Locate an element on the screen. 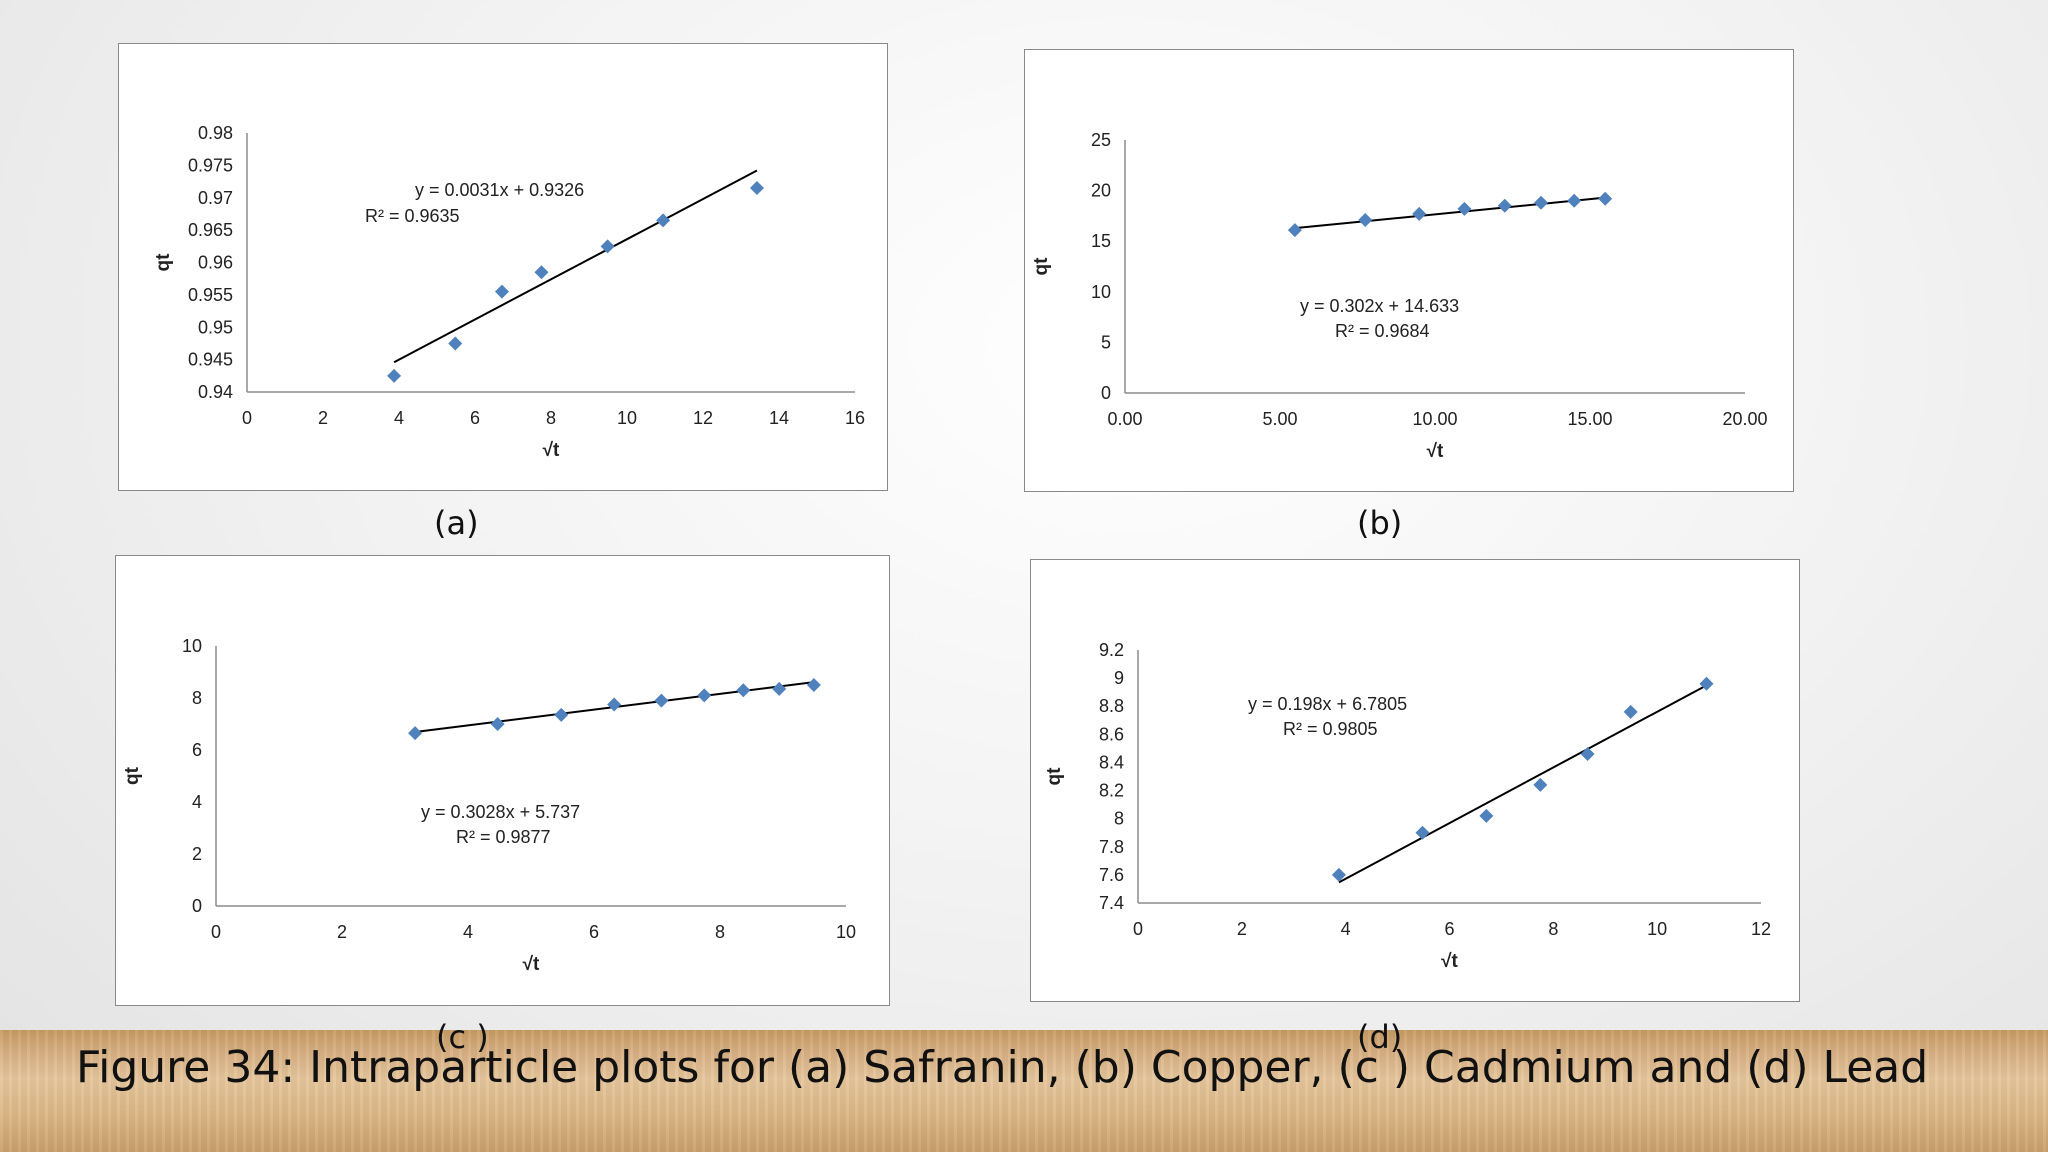 Image resolution: width=2048 pixels, height=1152 pixels. trend-r2-b: R² = 0.9684 is located at coordinates (1382, 331).